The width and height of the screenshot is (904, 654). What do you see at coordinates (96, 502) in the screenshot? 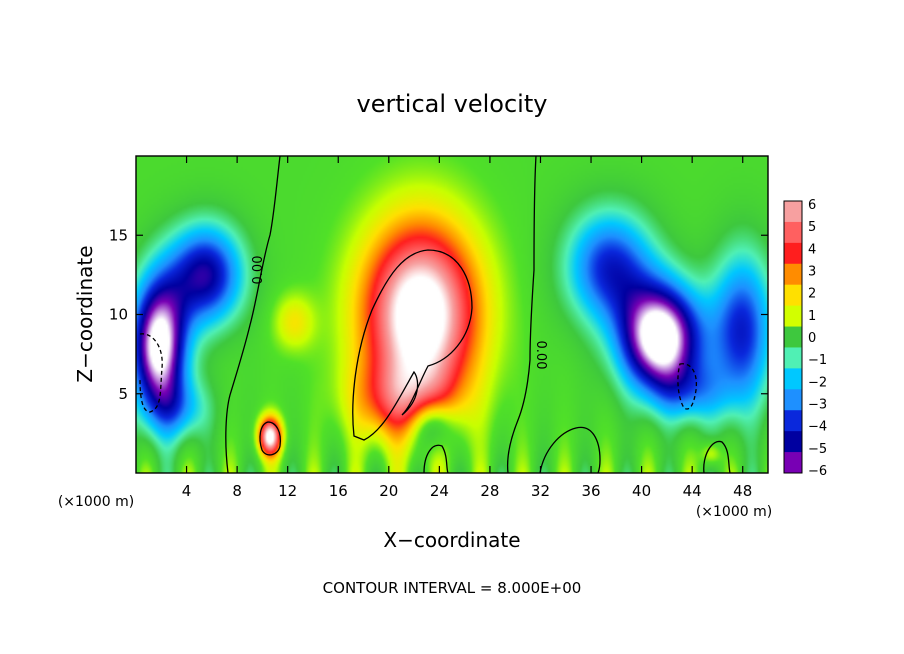
I see `x-unit-left: (×1000 m)` at bounding box center [96, 502].